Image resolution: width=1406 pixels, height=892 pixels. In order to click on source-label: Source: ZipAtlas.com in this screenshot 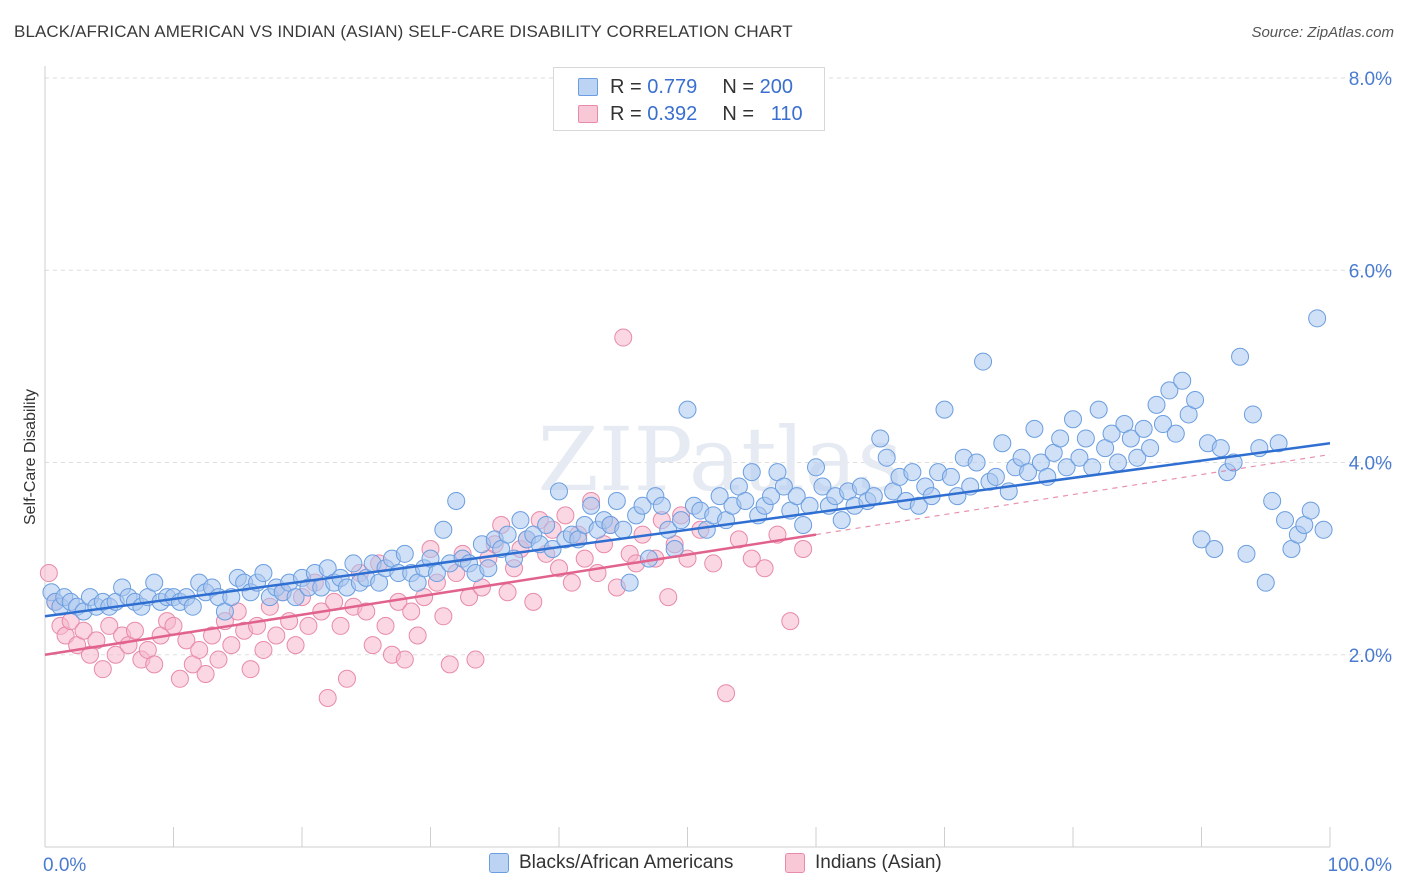, I will do `click(1322, 32)`.